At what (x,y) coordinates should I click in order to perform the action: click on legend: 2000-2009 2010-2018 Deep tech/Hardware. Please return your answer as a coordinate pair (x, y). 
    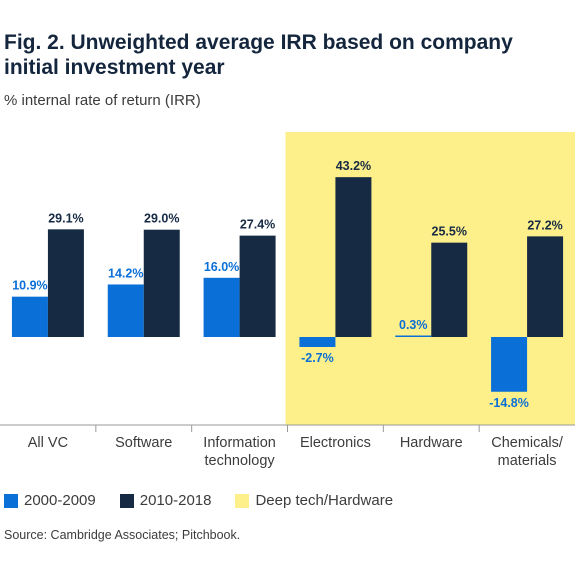
    Looking at the image, I should click on (210, 500).